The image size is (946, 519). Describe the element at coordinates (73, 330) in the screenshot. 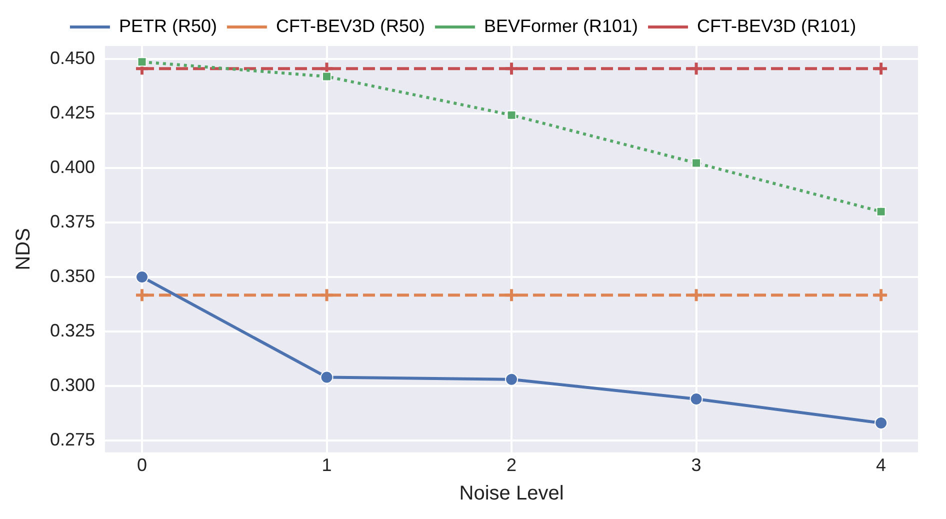

I see `y-tick-label: 0.325` at that location.